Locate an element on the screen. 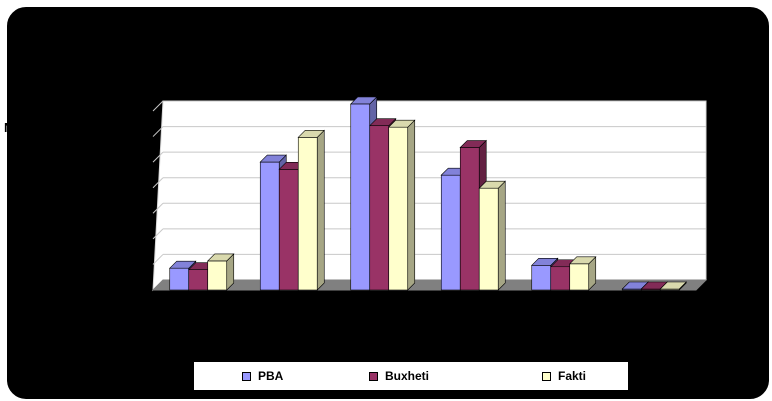 This screenshot has height=401, width=772. legend-item-buxheti: Buxheti is located at coordinates (399, 376).